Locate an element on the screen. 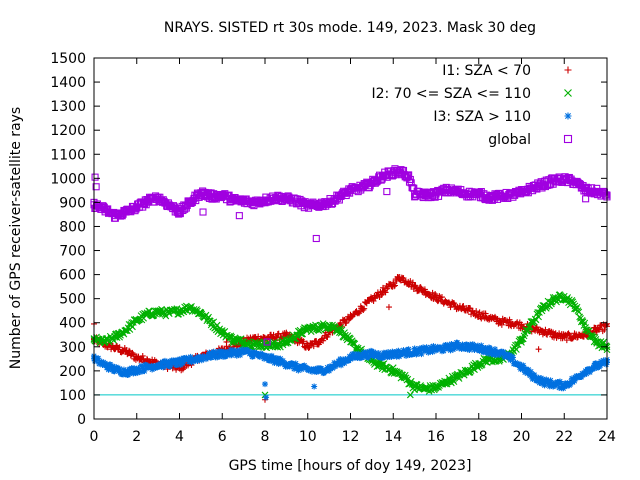 This screenshot has width=640, height=480. x-tick-label: 12 is located at coordinates (351, 437).